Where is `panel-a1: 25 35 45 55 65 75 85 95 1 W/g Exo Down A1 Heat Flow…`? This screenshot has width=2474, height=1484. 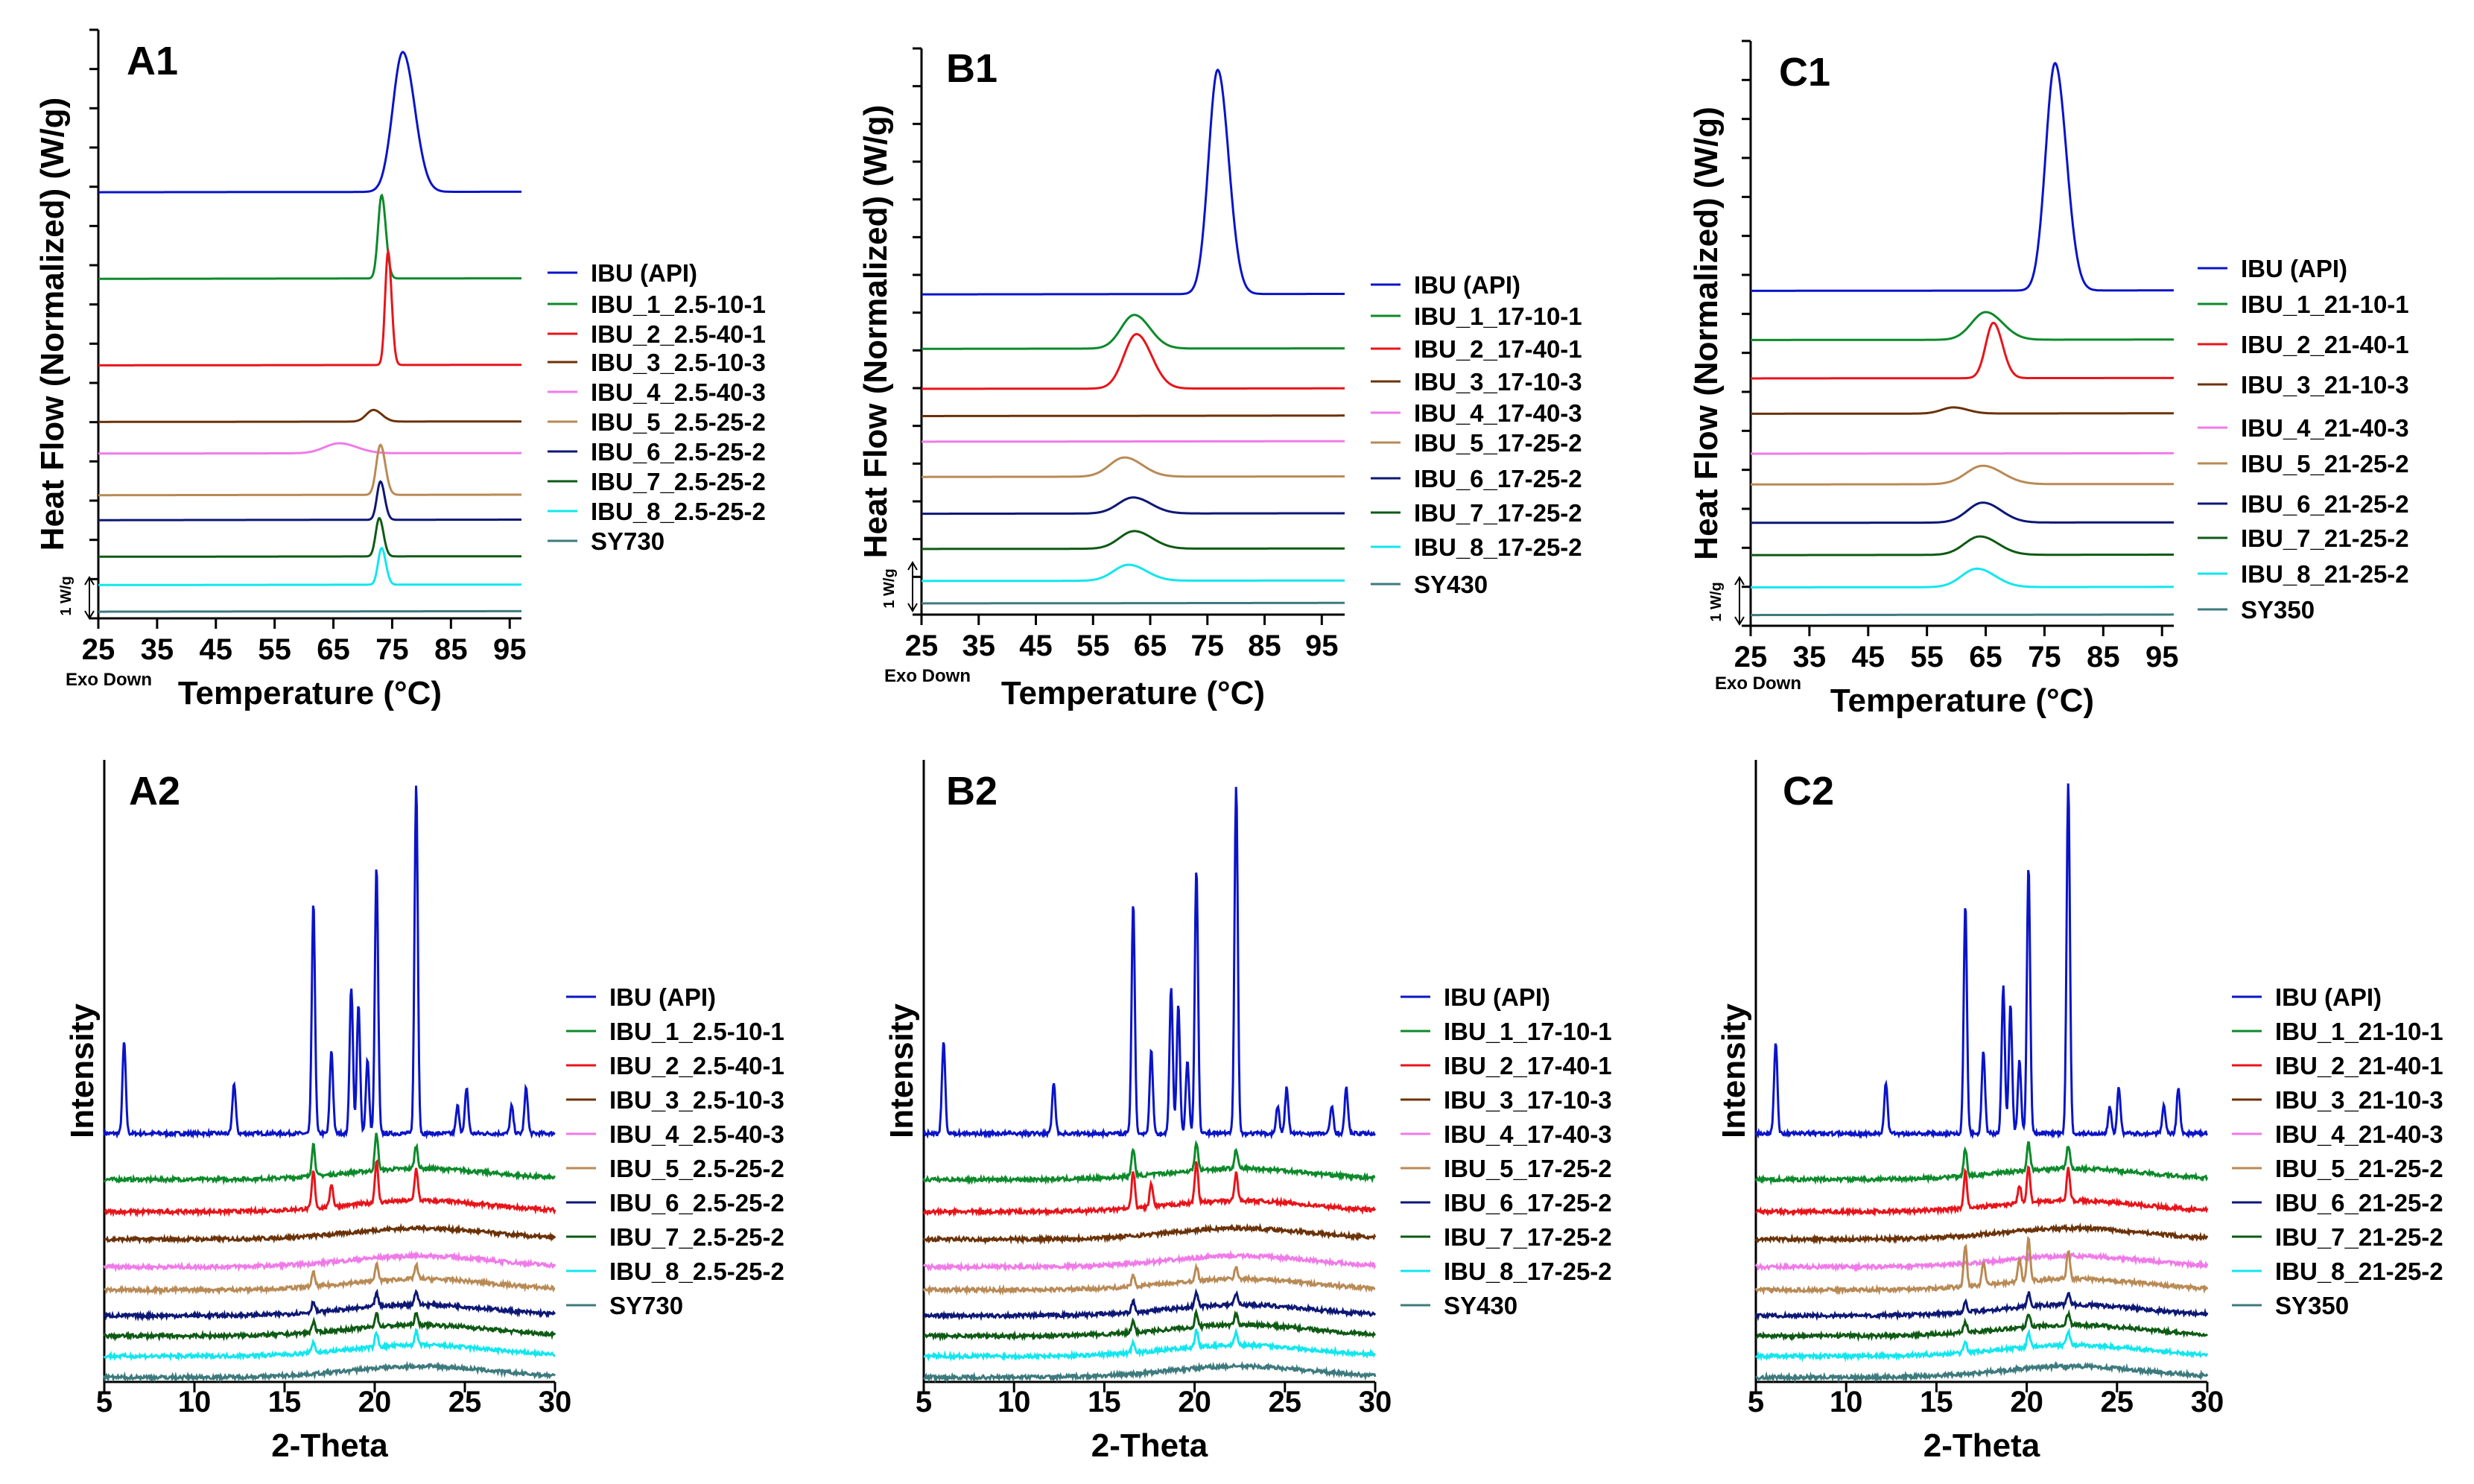
panel-a1: 25 35 45 55 65 75 85 95 1 W/g Exo Down A1 Heat Flow… is located at coordinates (400, 370).